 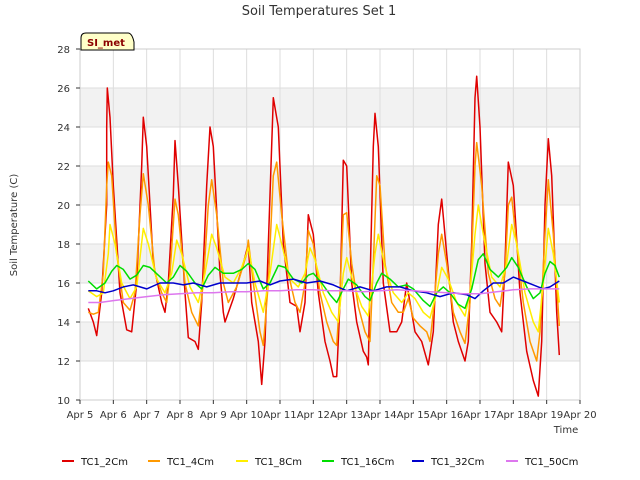 What do you see at coordinates (14, 225) in the screenshot?
I see `y-axis-label: Soil Temperature (C)` at bounding box center [14, 225].